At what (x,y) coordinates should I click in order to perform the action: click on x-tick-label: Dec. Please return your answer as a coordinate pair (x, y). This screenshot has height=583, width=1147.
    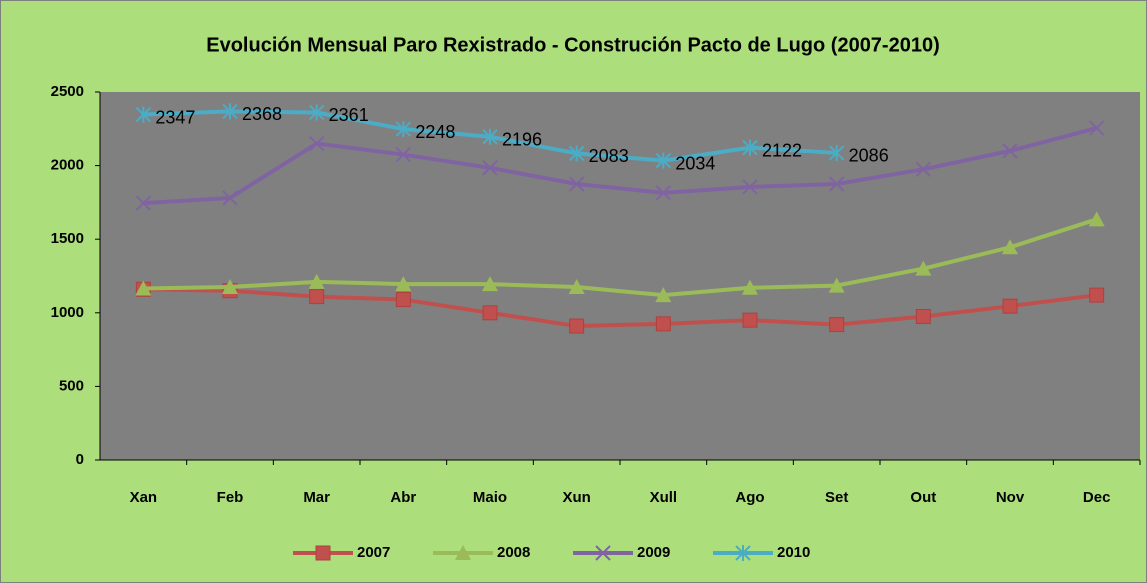
    Looking at the image, I should click on (1097, 497).